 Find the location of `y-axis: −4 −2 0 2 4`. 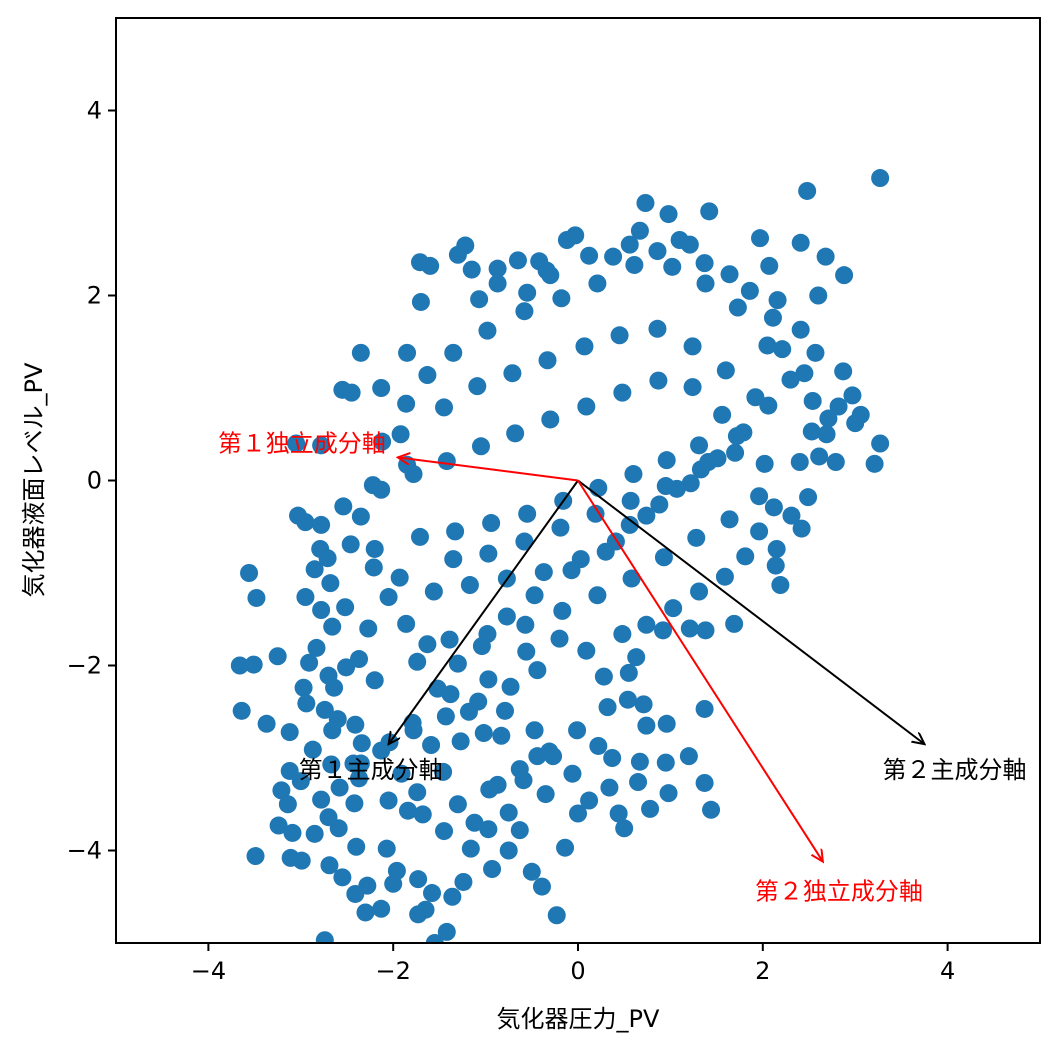

y-axis: −4 −2 0 2 4 is located at coordinates (91, 481).